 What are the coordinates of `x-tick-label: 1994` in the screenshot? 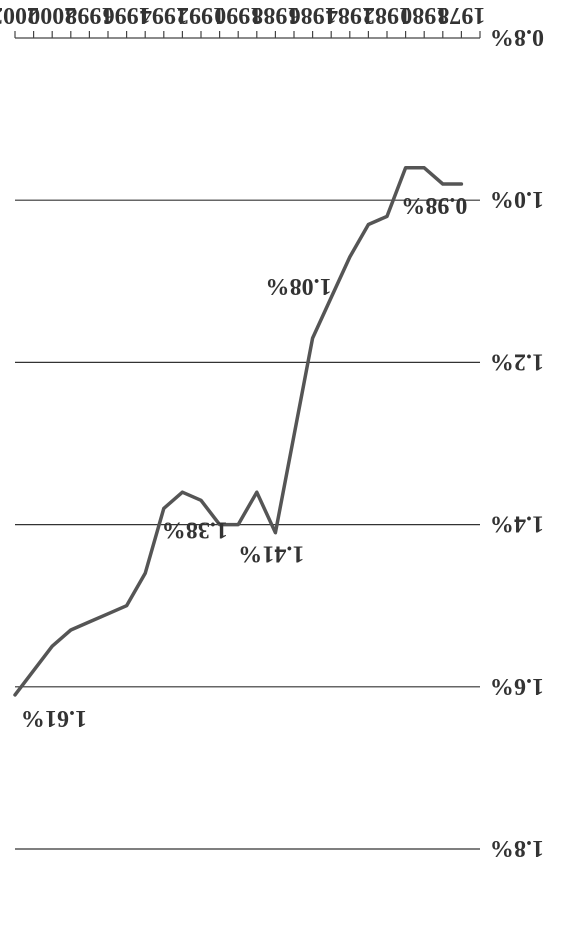 It's located at (164, 15).